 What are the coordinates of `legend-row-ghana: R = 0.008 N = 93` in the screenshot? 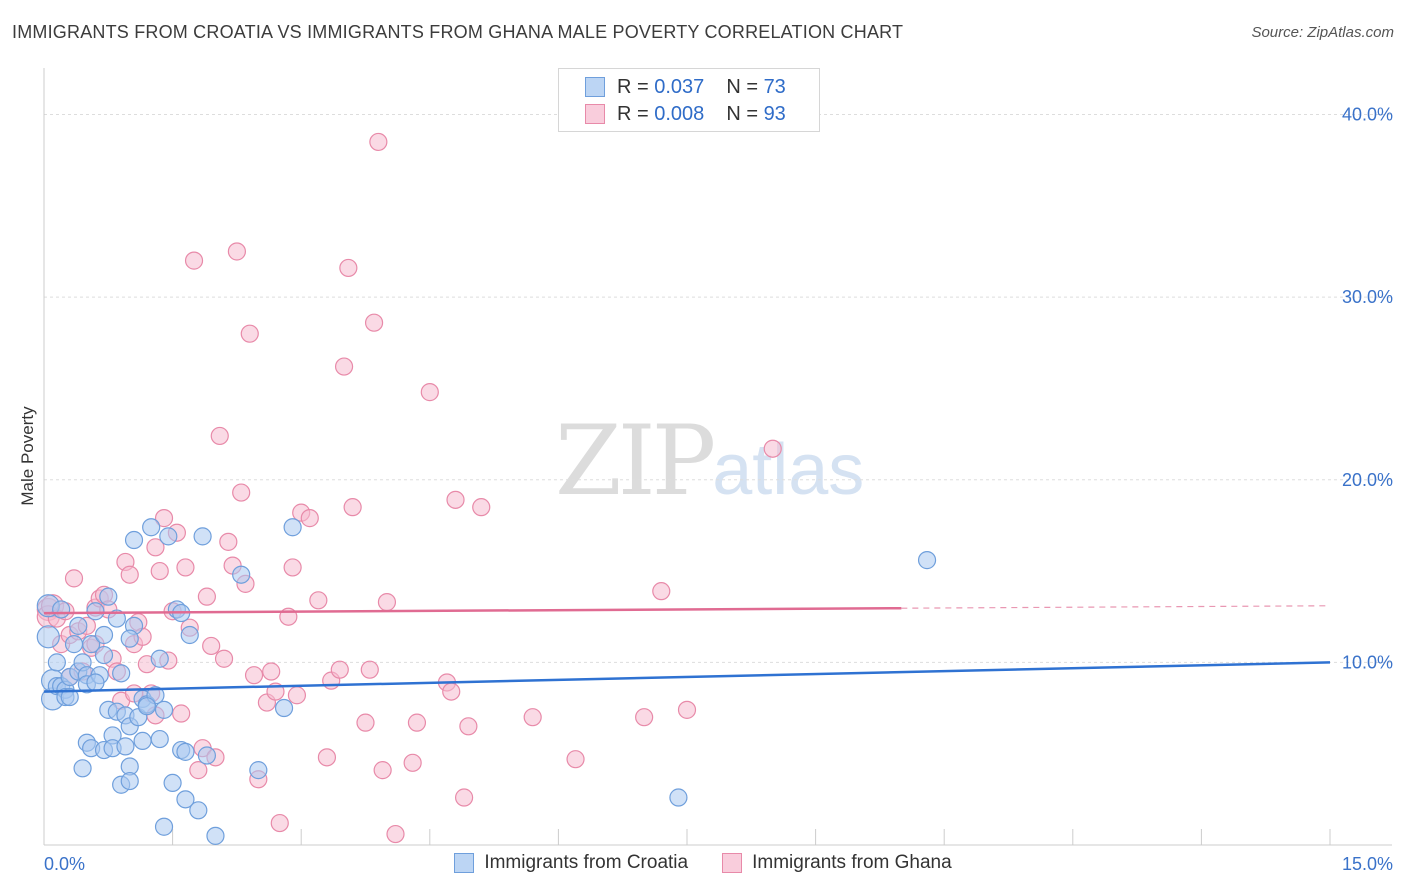 It's located at (685, 114).